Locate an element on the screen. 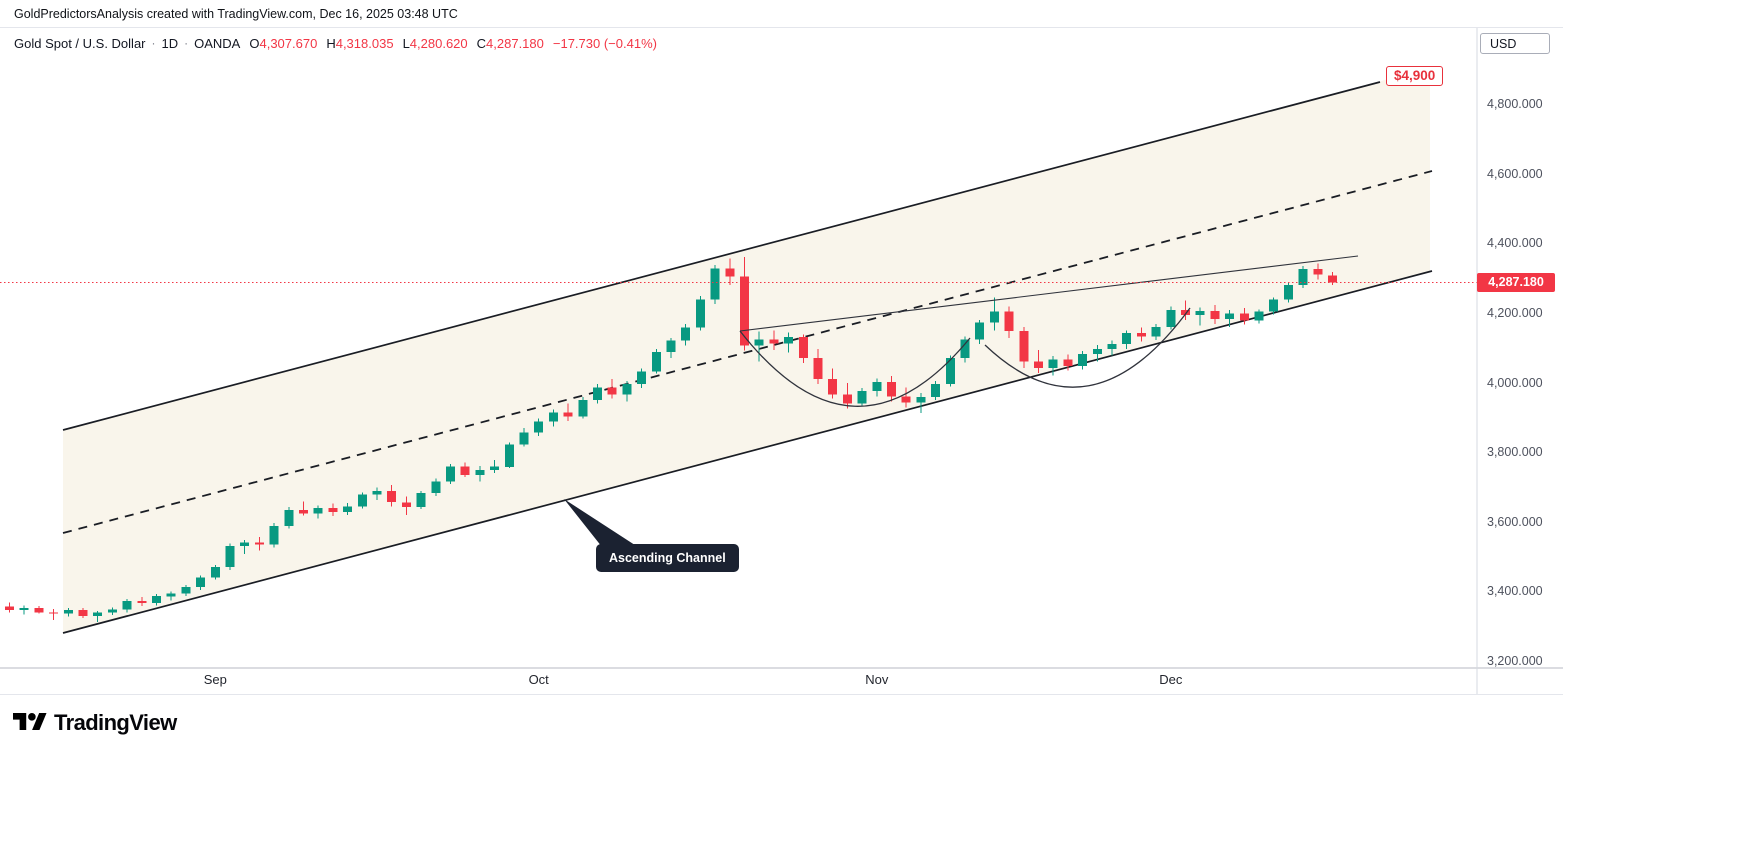  price-tick: 3,800.000 is located at coordinates (1515, 452).